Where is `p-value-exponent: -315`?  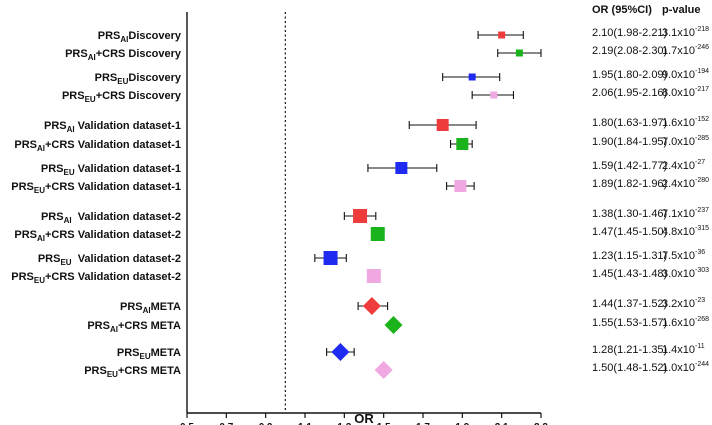
p-value-exponent: -315 is located at coordinates (702, 228).